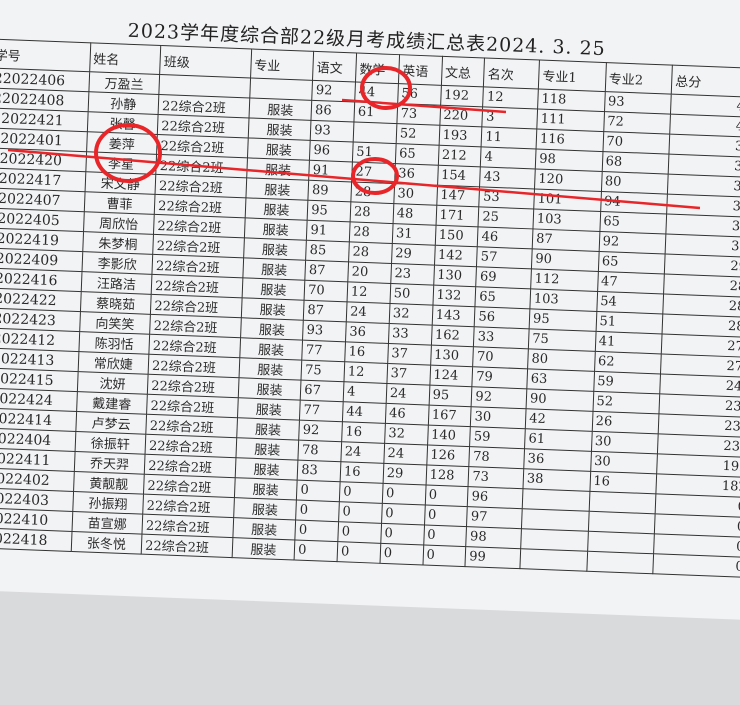  Describe the element at coordinates (36, 539) in the screenshot. I see `cell-student-id: 22022418` at that location.